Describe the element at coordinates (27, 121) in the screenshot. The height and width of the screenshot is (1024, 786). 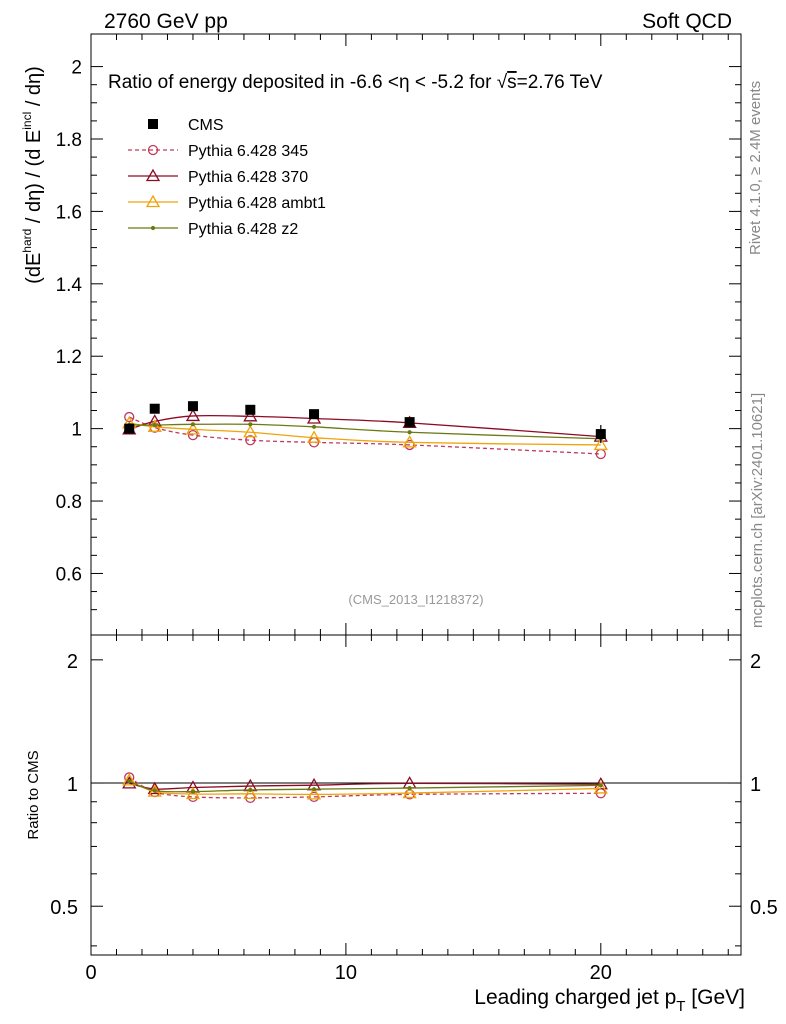
I see `ylabel-sup2: incl` at that location.